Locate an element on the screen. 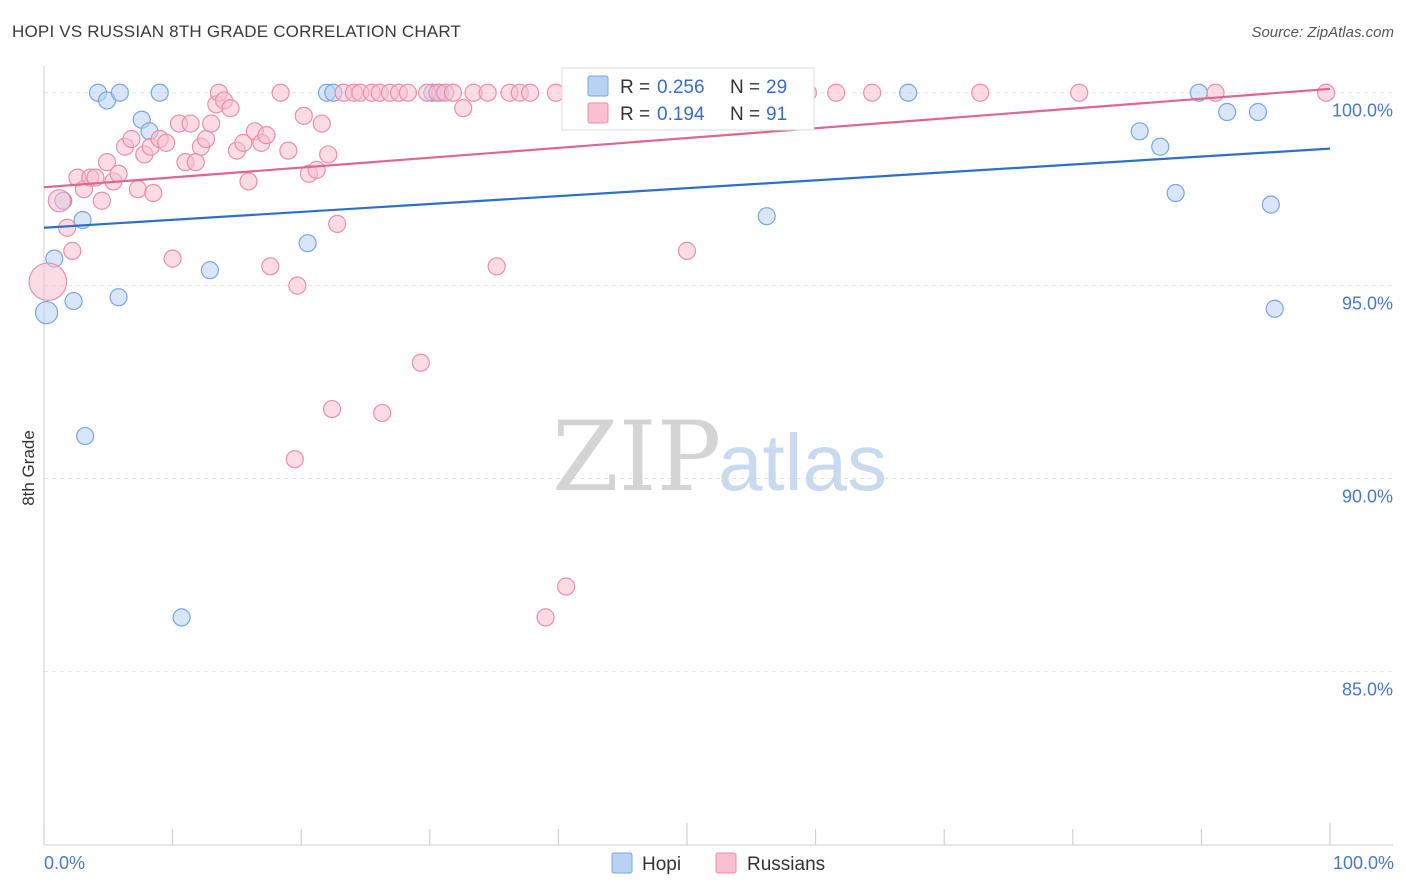 This screenshot has width=1406, height=892. stats-hopi-n-label: N = is located at coordinates (745, 87).